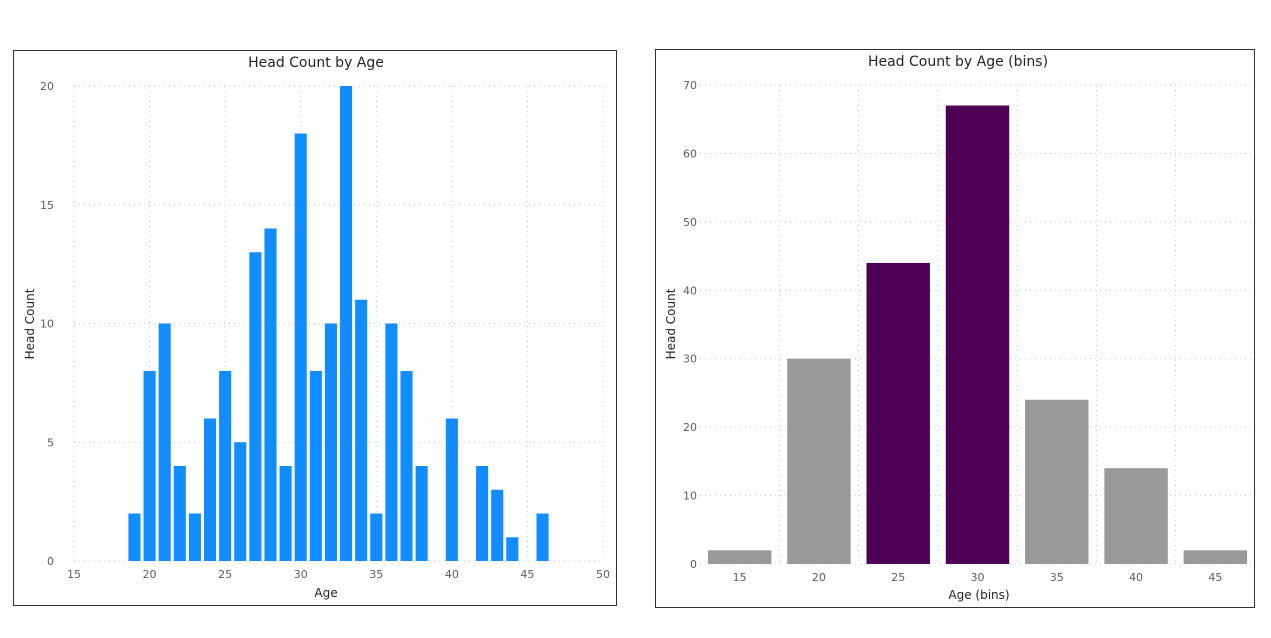  What do you see at coordinates (978, 595) in the screenshot?
I see `x-axis-title: Age (bins)` at bounding box center [978, 595].